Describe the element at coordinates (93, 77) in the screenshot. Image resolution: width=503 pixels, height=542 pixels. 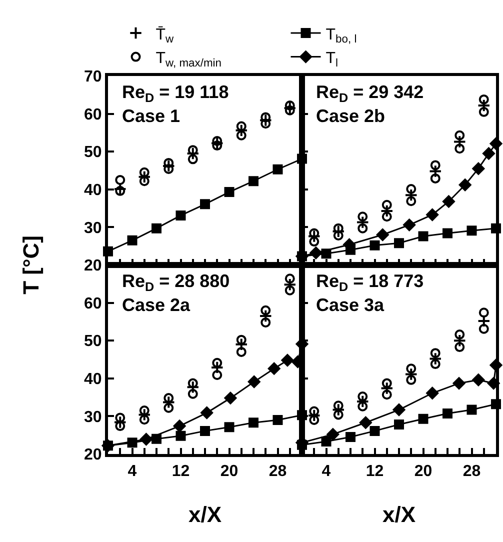
I see `y-tick-label: 70` at that location.